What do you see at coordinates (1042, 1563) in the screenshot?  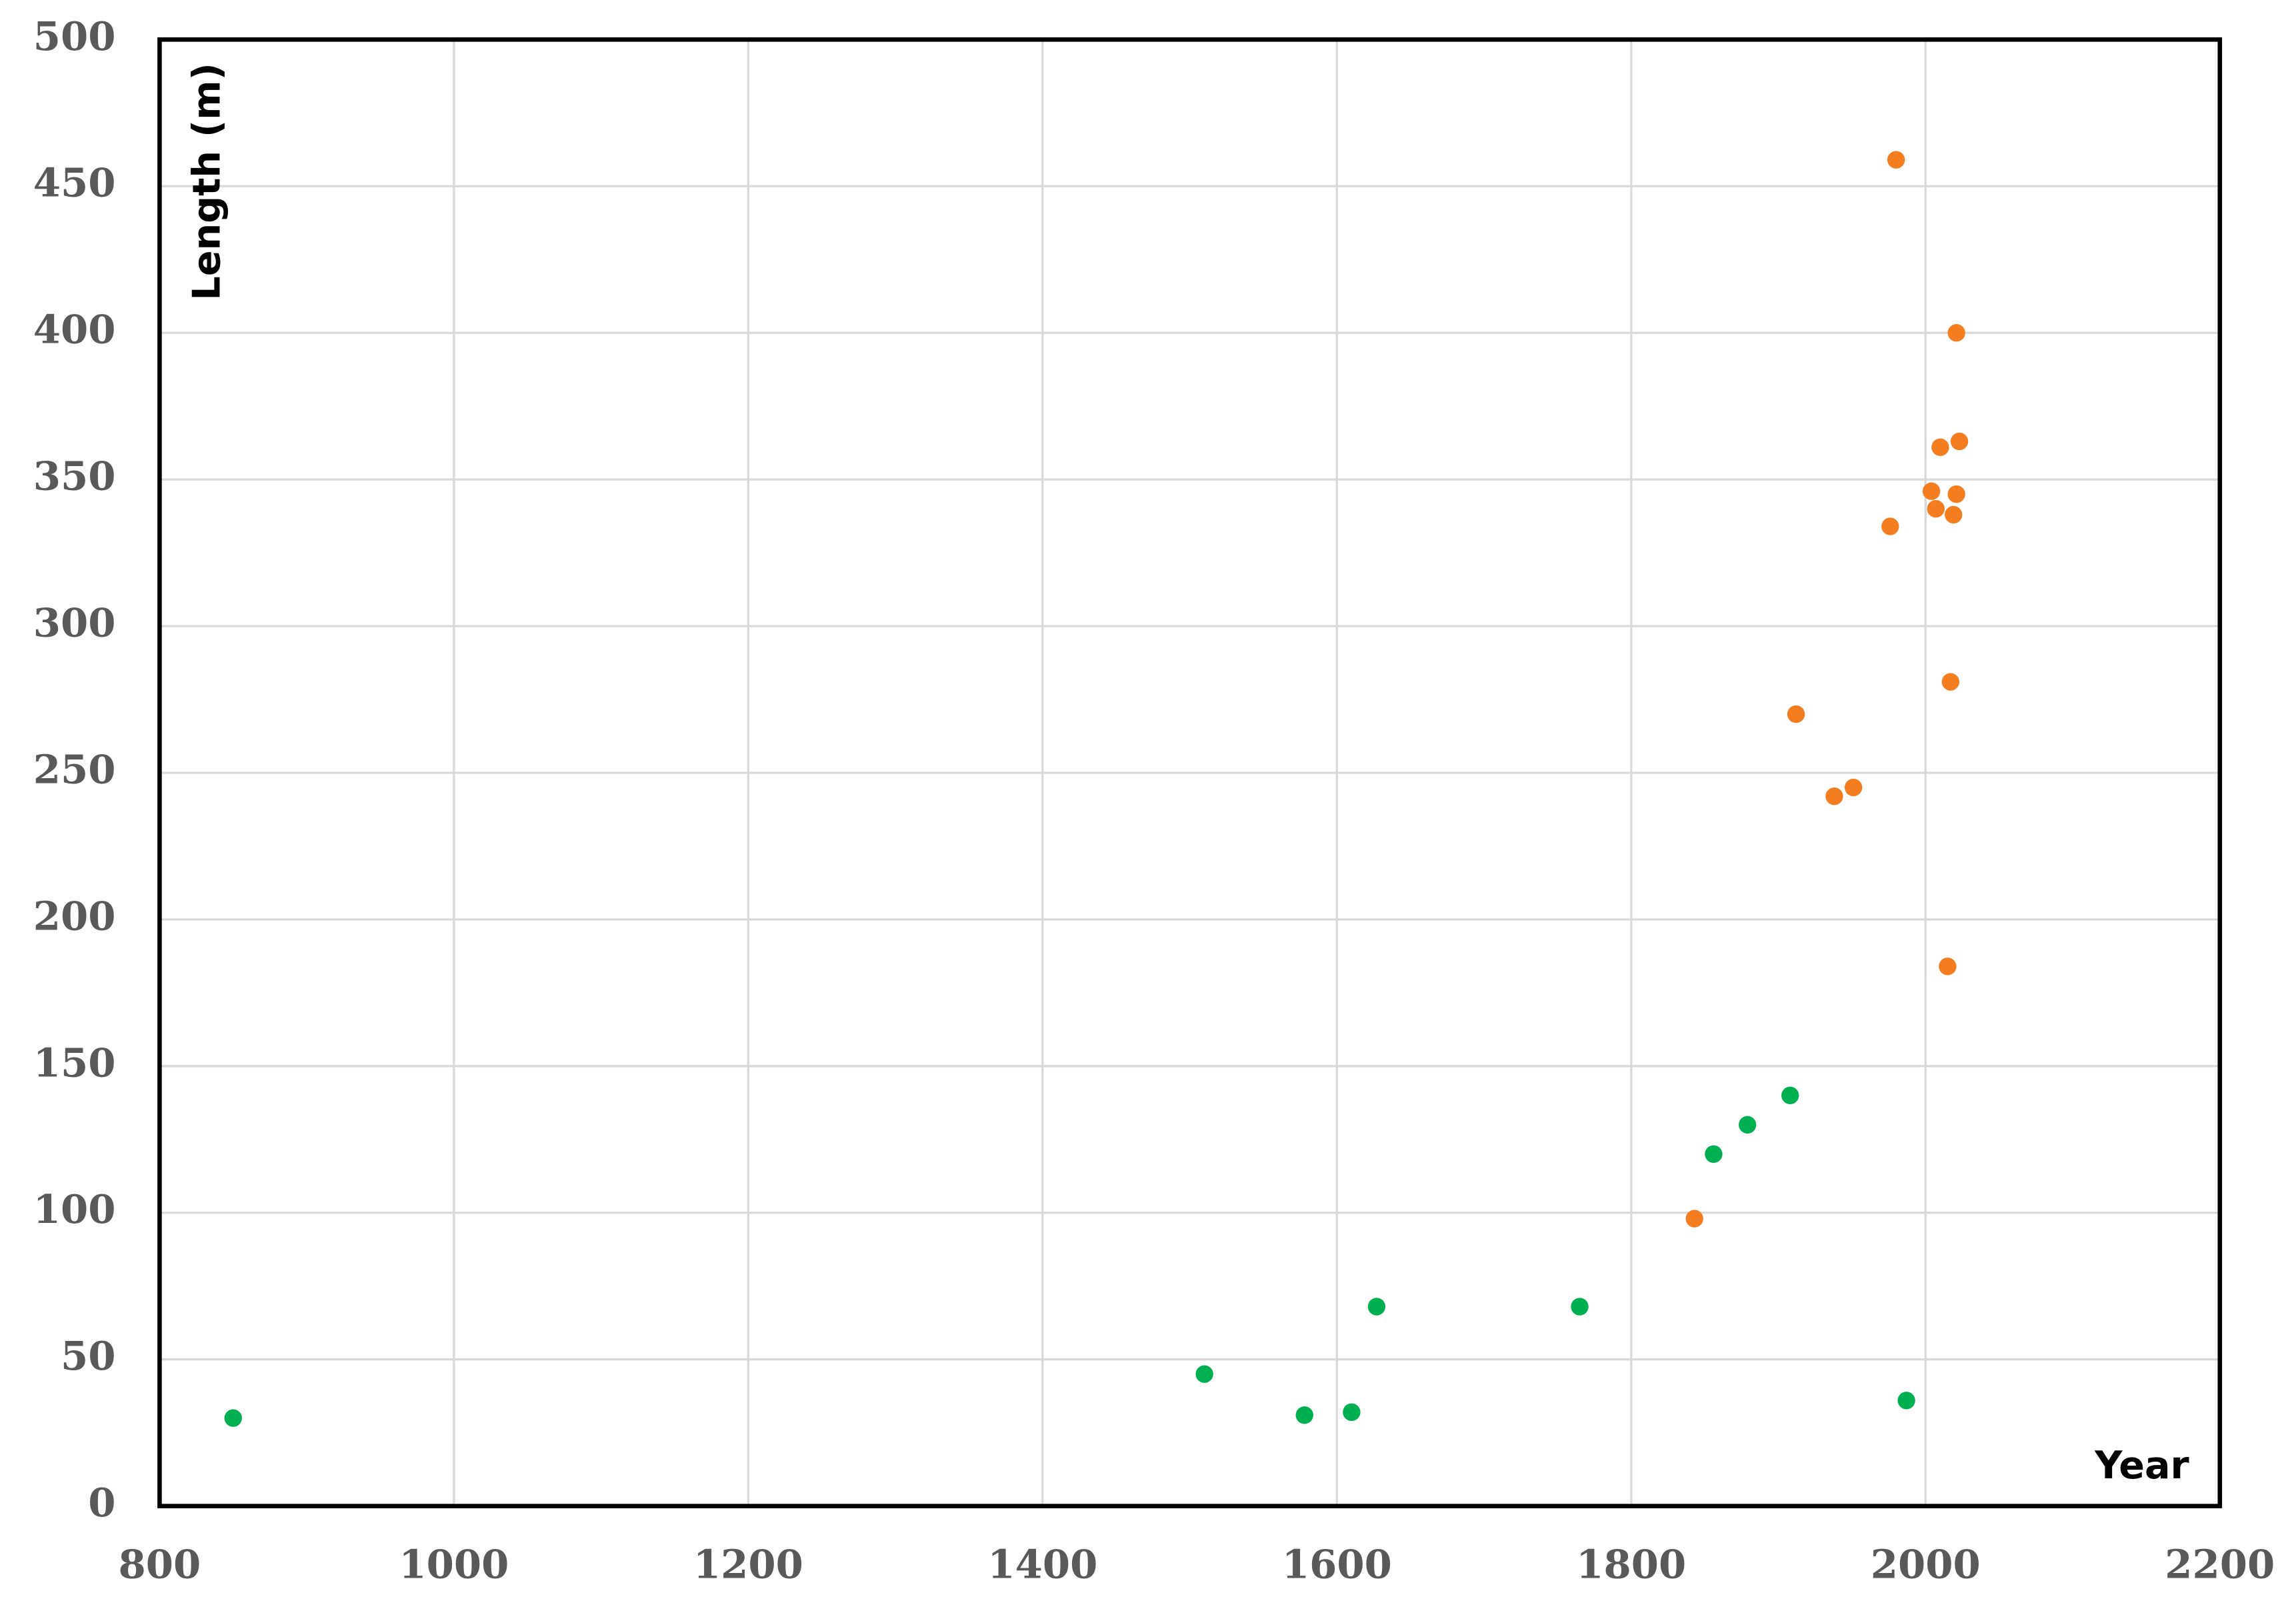 I see `x-tick-label: 1400` at bounding box center [1042, 1563].